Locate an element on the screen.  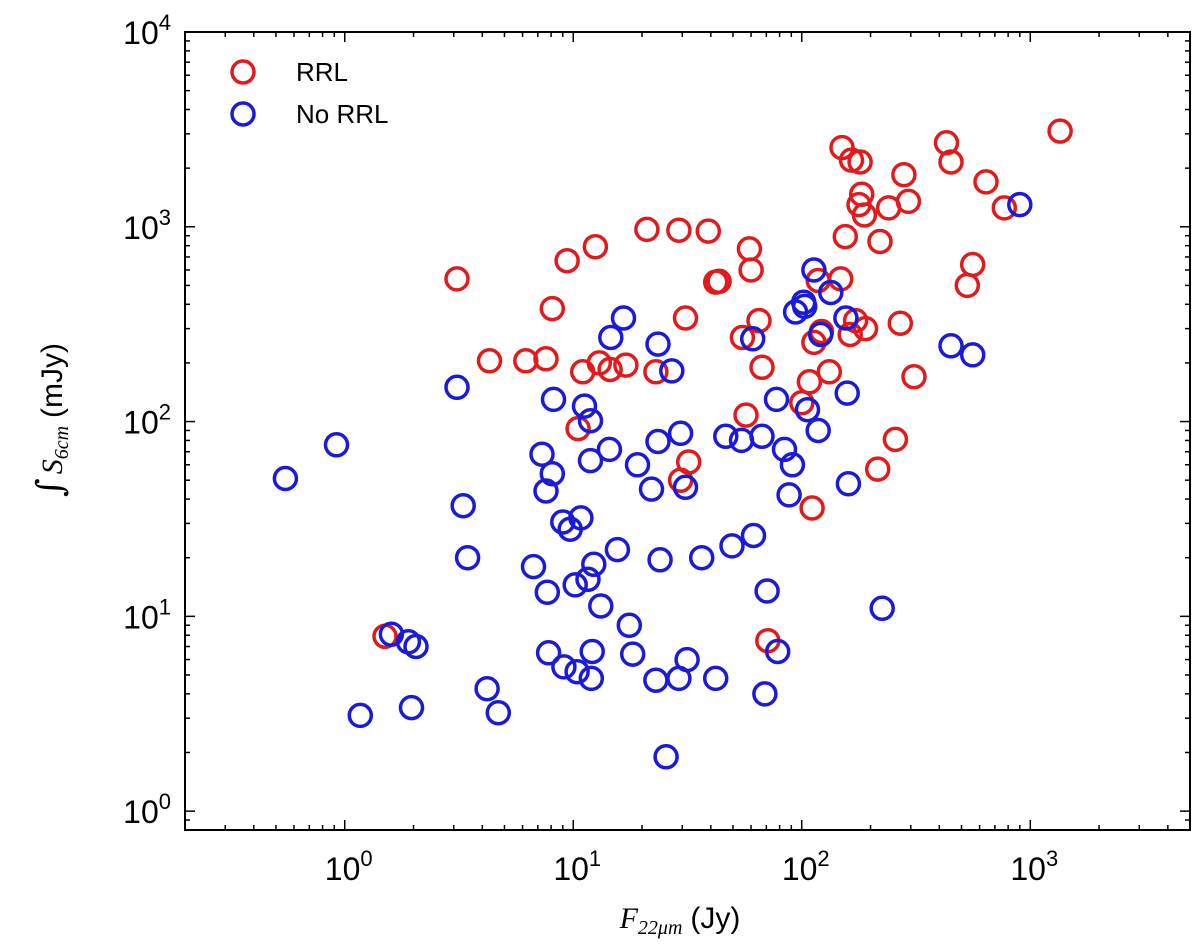
y-axis-integral: ∫ is located at coordinates (50, 487).